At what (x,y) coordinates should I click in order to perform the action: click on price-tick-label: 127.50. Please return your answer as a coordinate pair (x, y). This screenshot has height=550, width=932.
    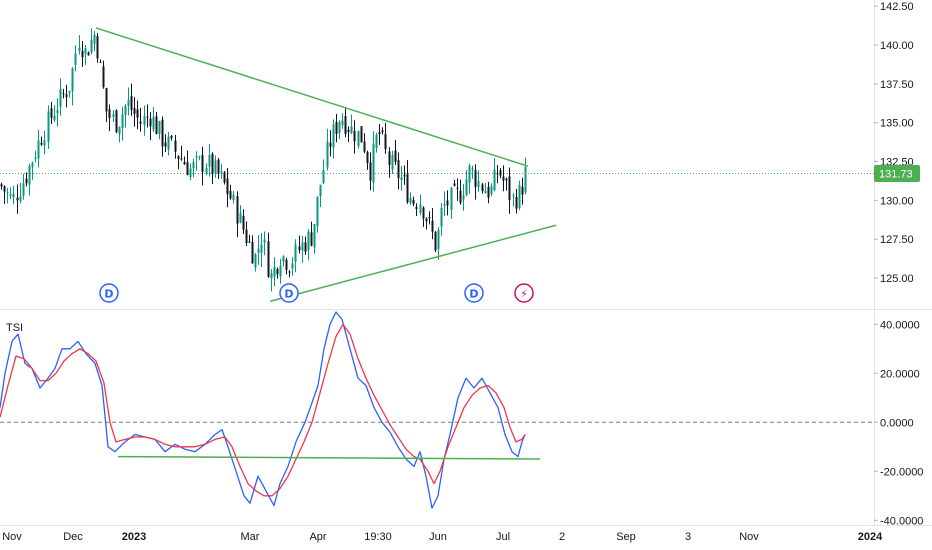
    Looking at the image, I should click on (897, 240).